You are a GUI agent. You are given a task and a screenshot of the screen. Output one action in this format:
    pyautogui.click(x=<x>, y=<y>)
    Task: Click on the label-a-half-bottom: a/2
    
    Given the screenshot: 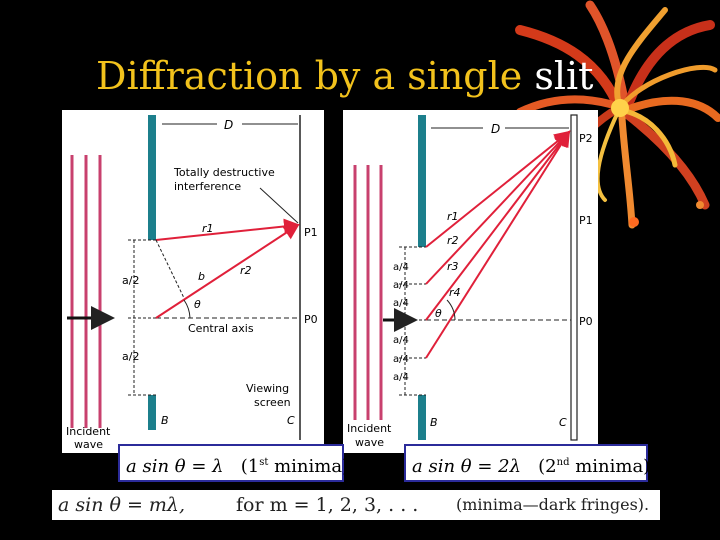 What is the action you would take?
    pyautogui.click(x=130, y=356)
    